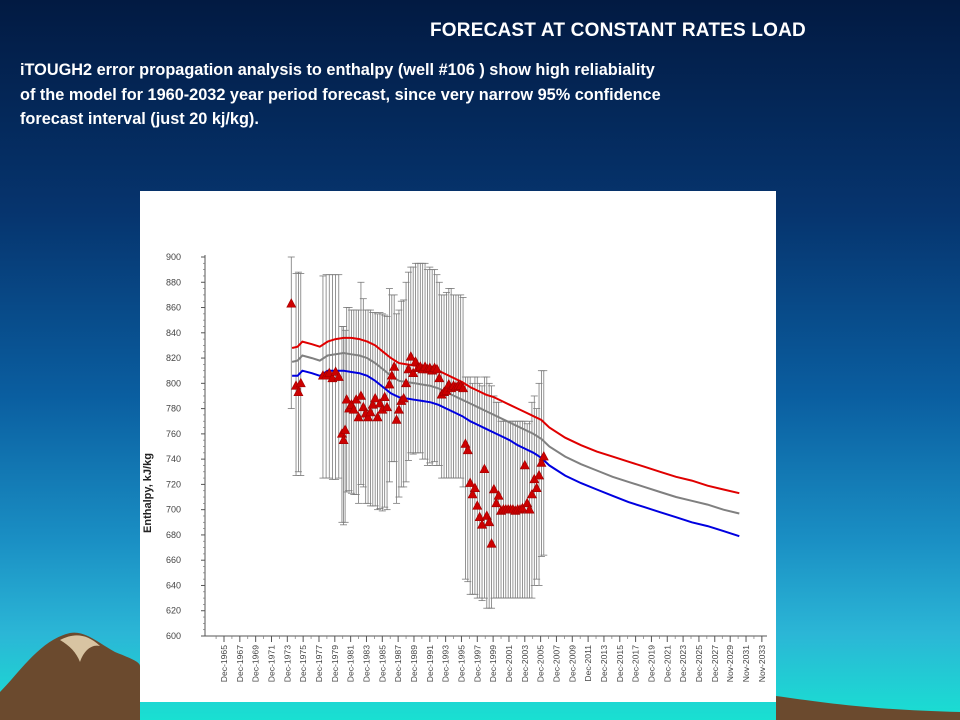  I want to click on x-tick-label: Dec-2005, so click(541, 663).